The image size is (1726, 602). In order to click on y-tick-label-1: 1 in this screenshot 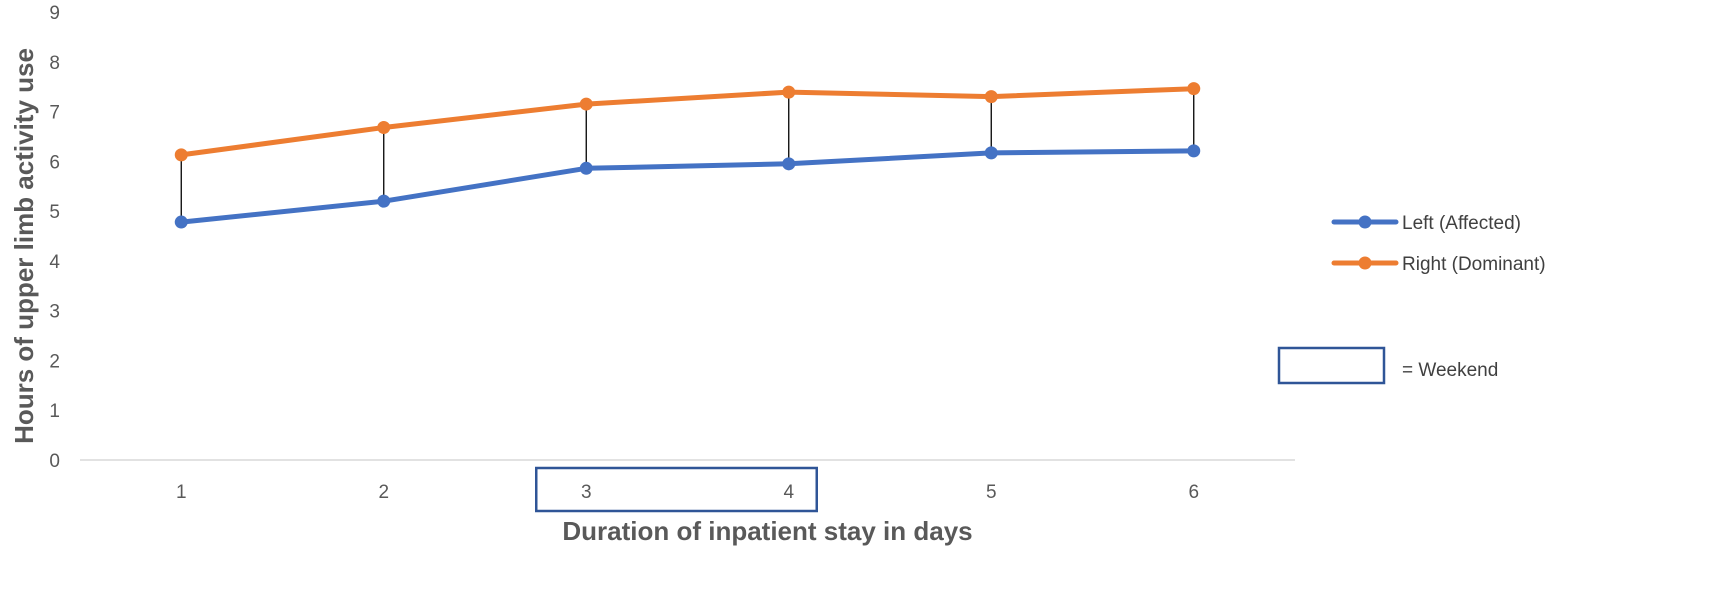, I will do `click(54, 411)`.